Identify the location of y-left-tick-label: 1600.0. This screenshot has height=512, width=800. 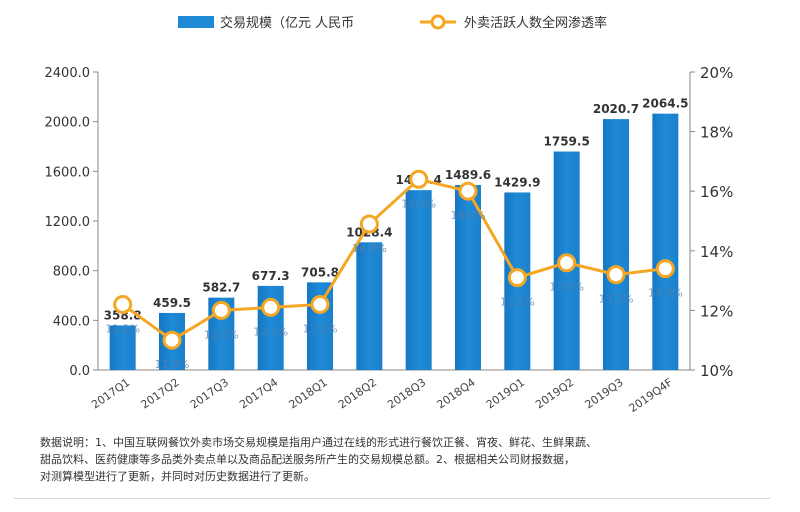
(68, 172).